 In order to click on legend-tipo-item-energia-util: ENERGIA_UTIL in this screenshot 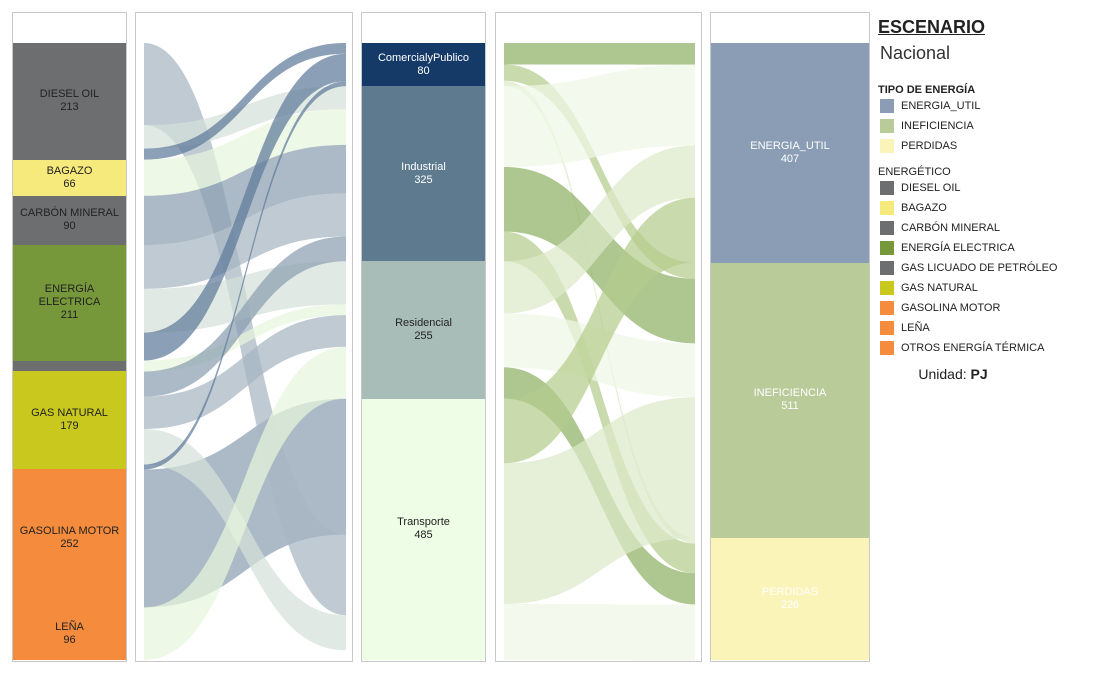, I will do `click(985, 106)`.